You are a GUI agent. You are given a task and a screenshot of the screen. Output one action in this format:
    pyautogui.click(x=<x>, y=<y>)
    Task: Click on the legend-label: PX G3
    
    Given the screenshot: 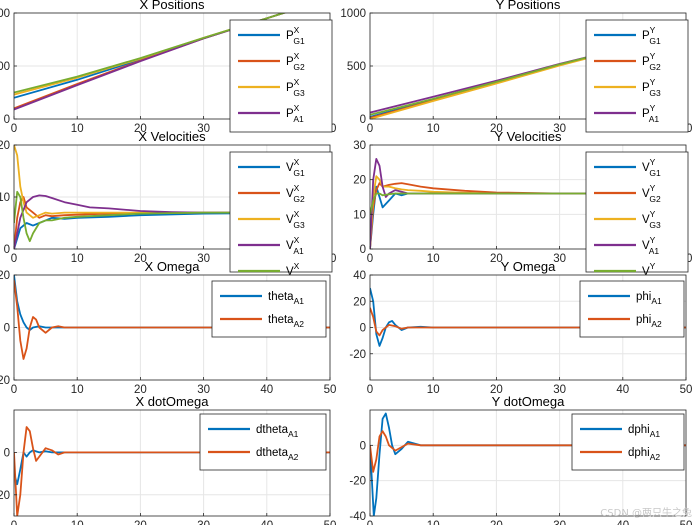 What is the action you would take?
    pyautogui.click(x=295, y=87)
    